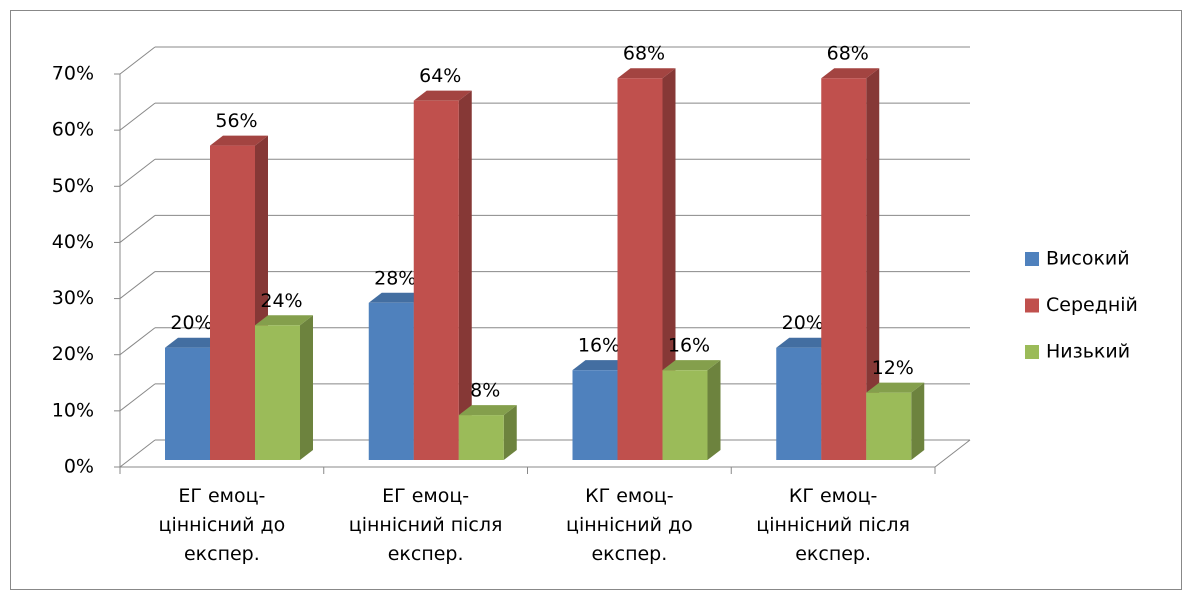 This screenshot has height=596, width=1192. I want to click on x-tick-label: ЕГ емоц-ціннісний після експер., so click(425, 525).